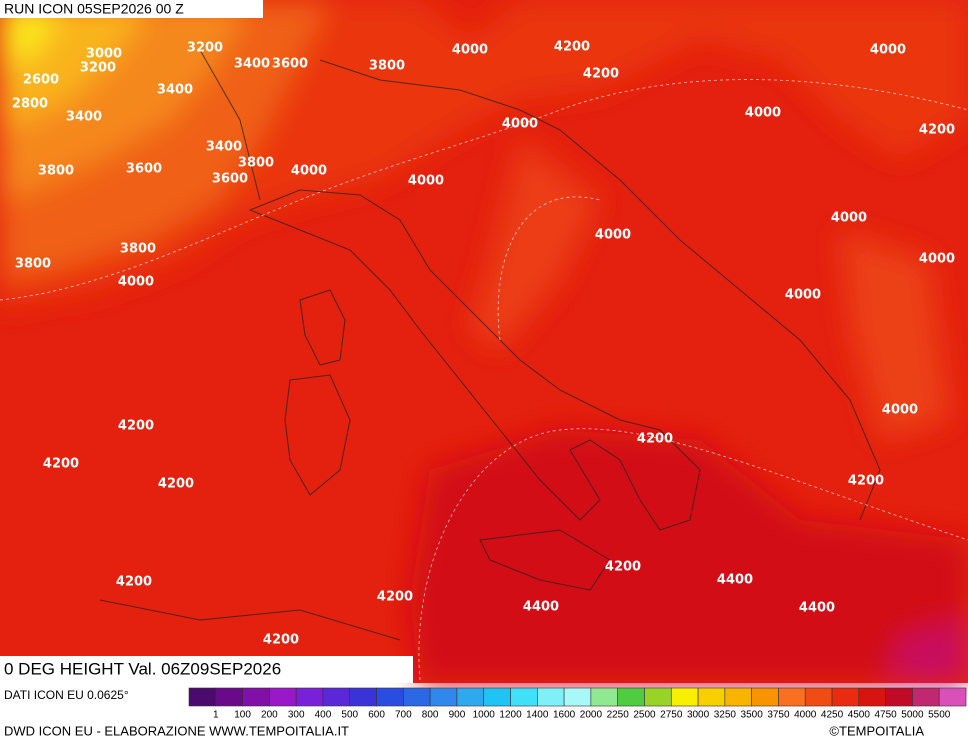  I want to click on colorbar-label: 1200, so click(510, 715).